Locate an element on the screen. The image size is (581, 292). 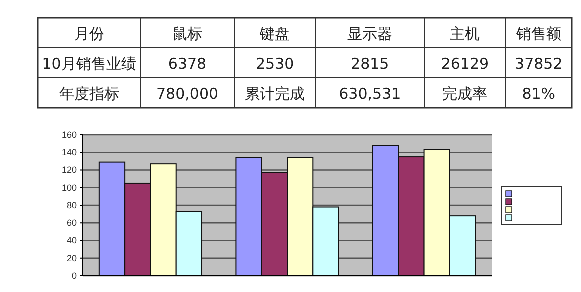
text: 累计完成 is located at coordinates (275, 94).